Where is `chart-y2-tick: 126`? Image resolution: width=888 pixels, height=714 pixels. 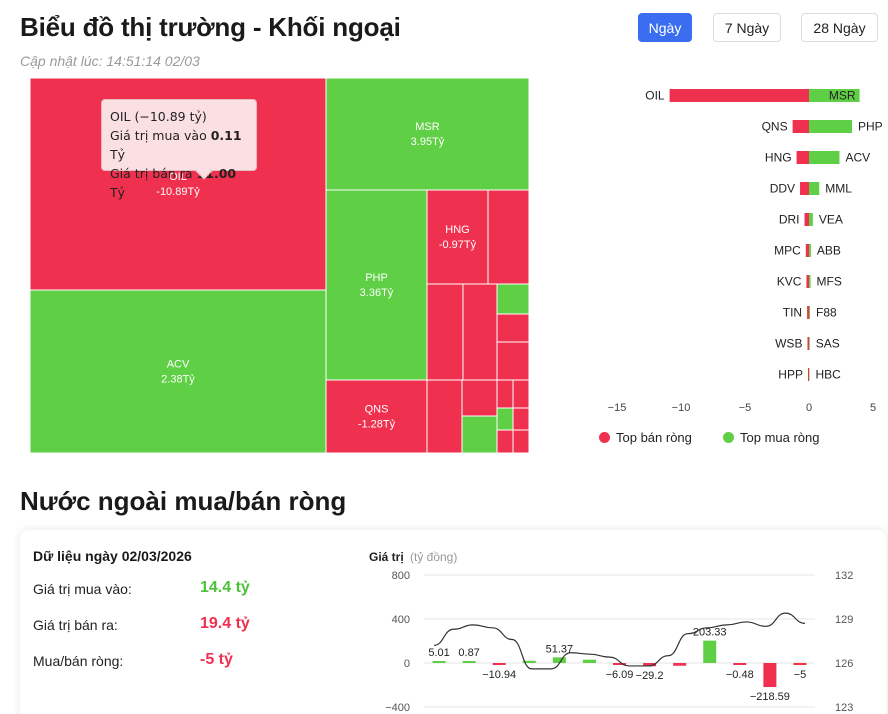 chart-y2-tick: 126 is located at coordinates (844, 664).